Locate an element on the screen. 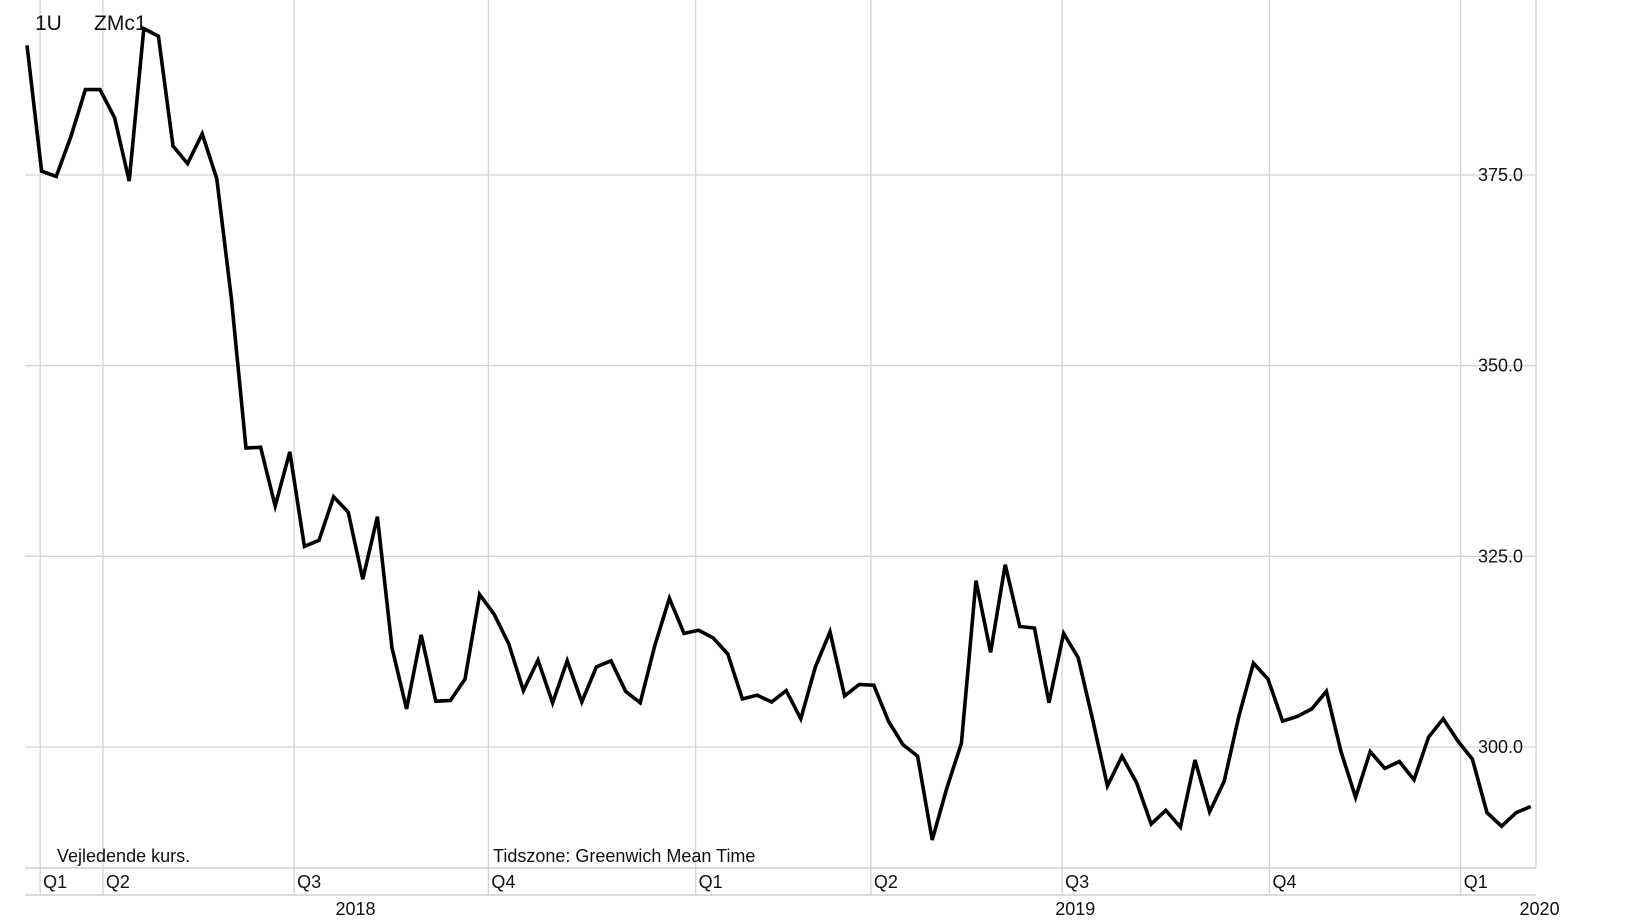  y-tick-label: 350.0 is located at coordinates (1500, 366).